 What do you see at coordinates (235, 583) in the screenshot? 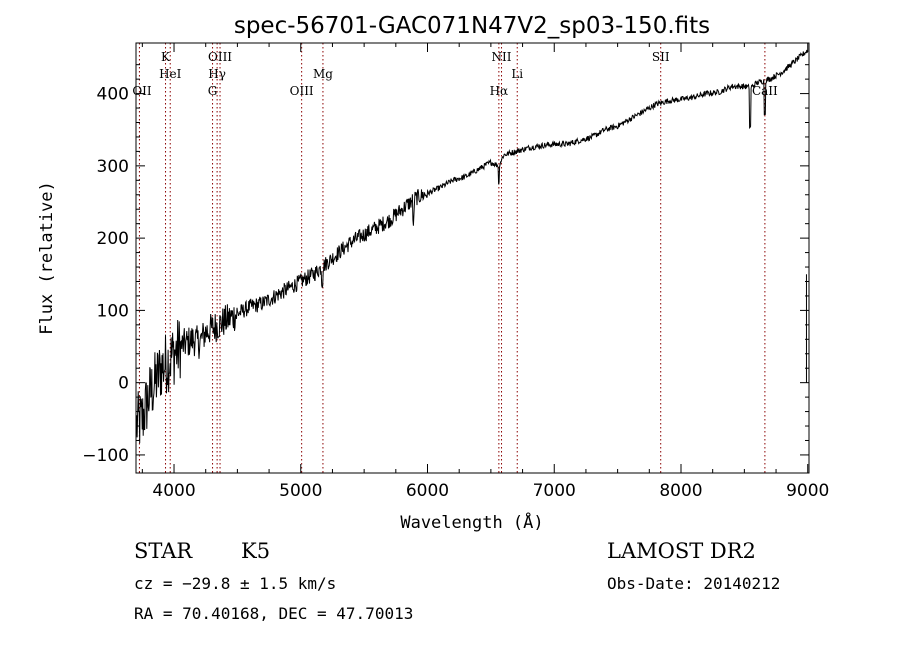
I see `redshift-cz: cz = −29.8 ± 1.5 km/s` at bounding box center [235, 583].